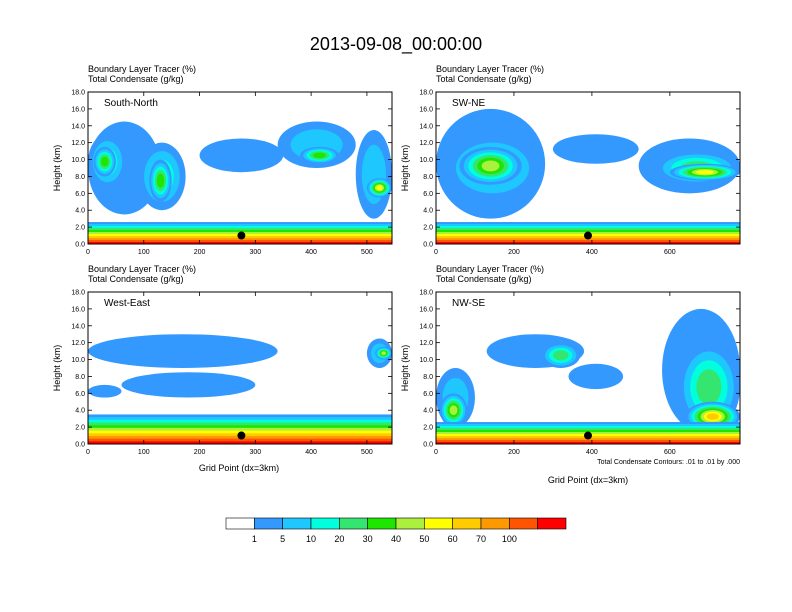  Describe the element at coordinates (670, 452) in the screenshot. I see `x-tick-label: 600` at that location.